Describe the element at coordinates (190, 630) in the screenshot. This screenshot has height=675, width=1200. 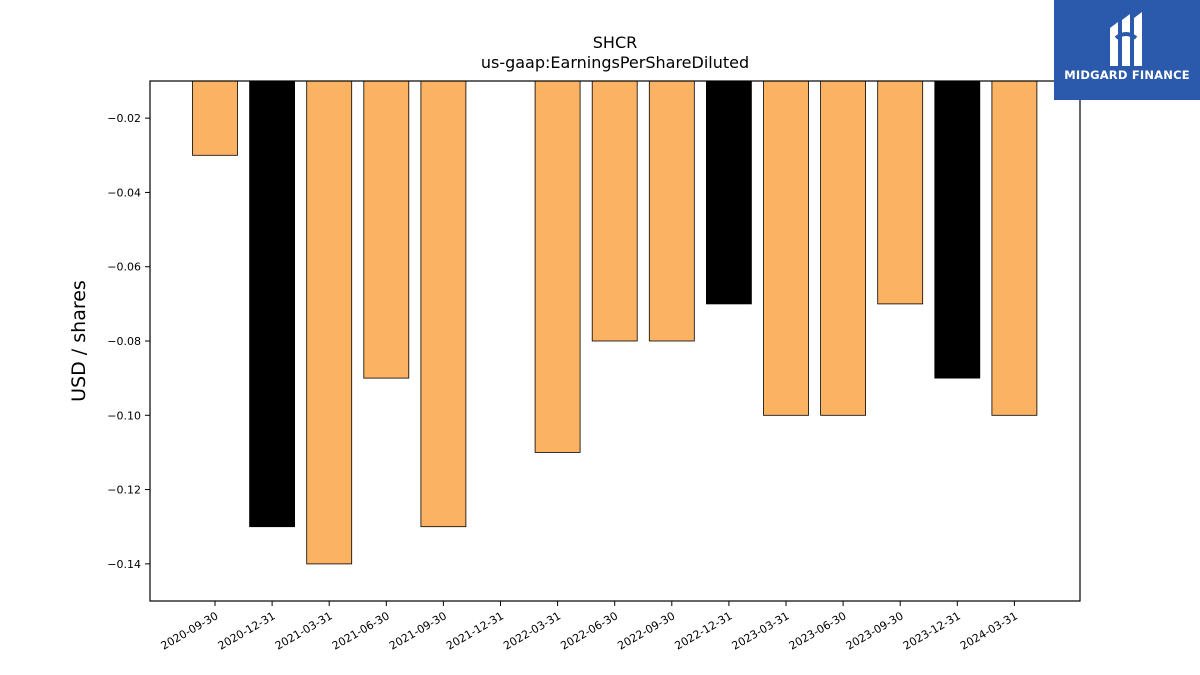
I see `x-tick-label: 2020-09-30` at that location.